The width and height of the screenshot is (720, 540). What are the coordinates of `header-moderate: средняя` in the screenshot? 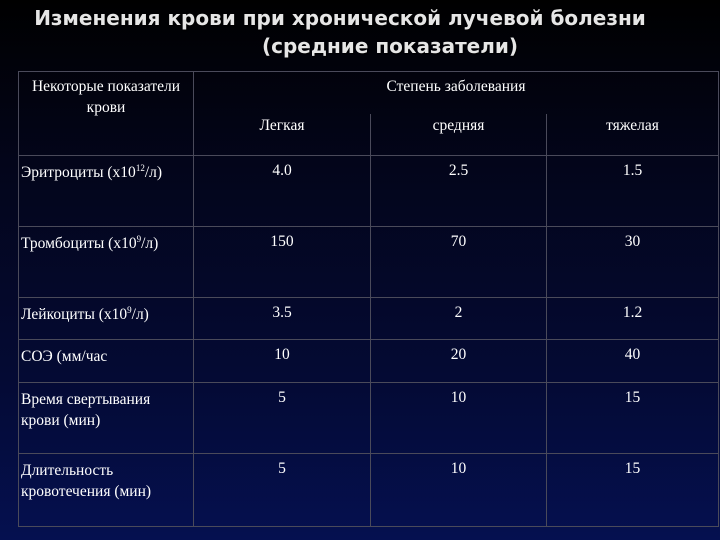 It's located at (458, 134).